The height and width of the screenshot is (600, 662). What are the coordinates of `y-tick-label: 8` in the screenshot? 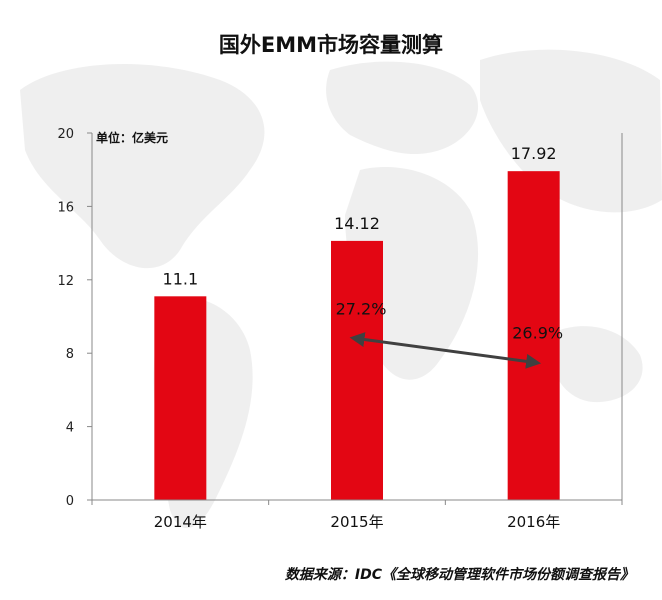 It's located at (70, 354).